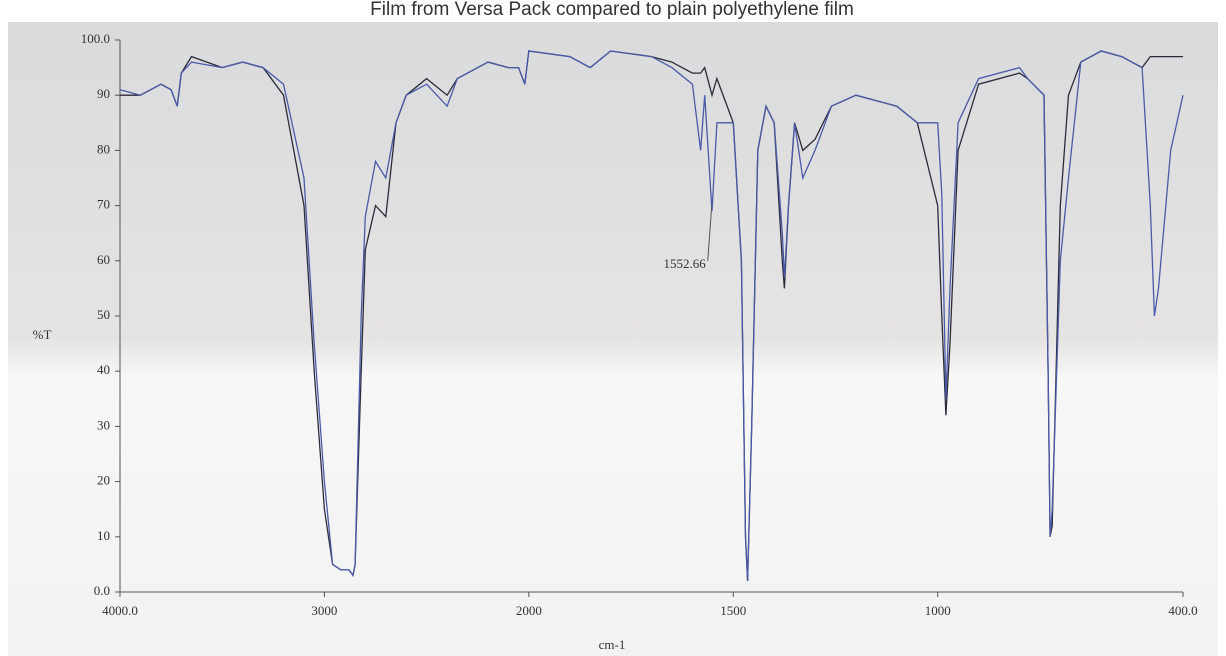  I want to click on annotation-leader, so click(710, 233).